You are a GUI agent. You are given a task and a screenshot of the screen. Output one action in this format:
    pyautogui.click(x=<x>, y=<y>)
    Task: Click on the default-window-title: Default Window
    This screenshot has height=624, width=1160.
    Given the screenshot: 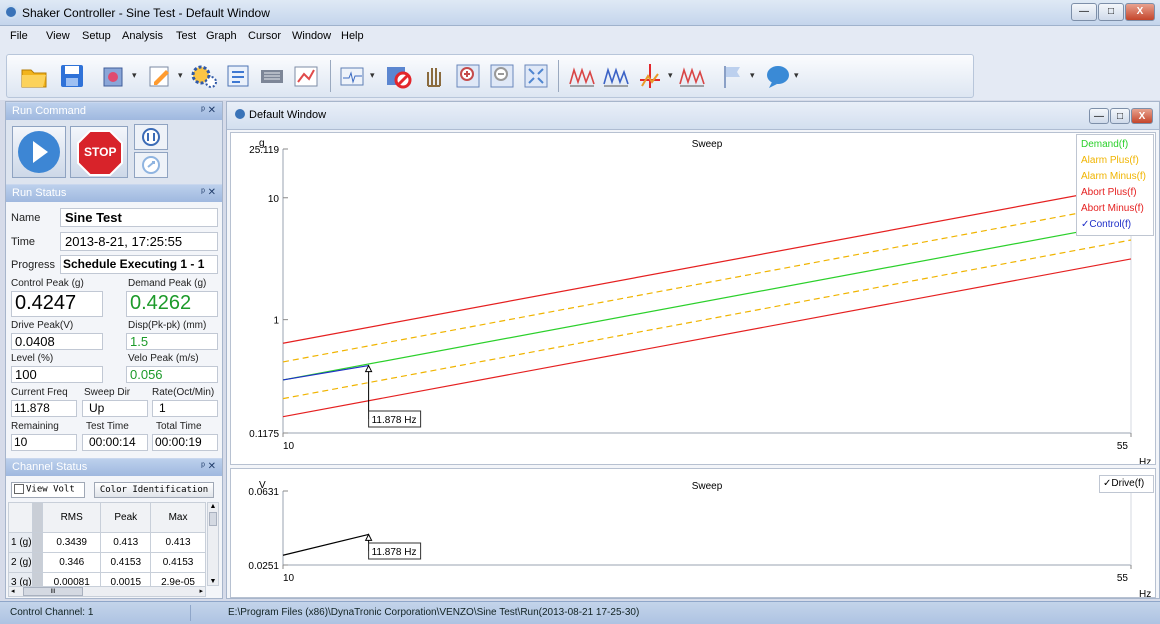 What is the action you would take?
    pyautogui.click(x=288, y=115)
    